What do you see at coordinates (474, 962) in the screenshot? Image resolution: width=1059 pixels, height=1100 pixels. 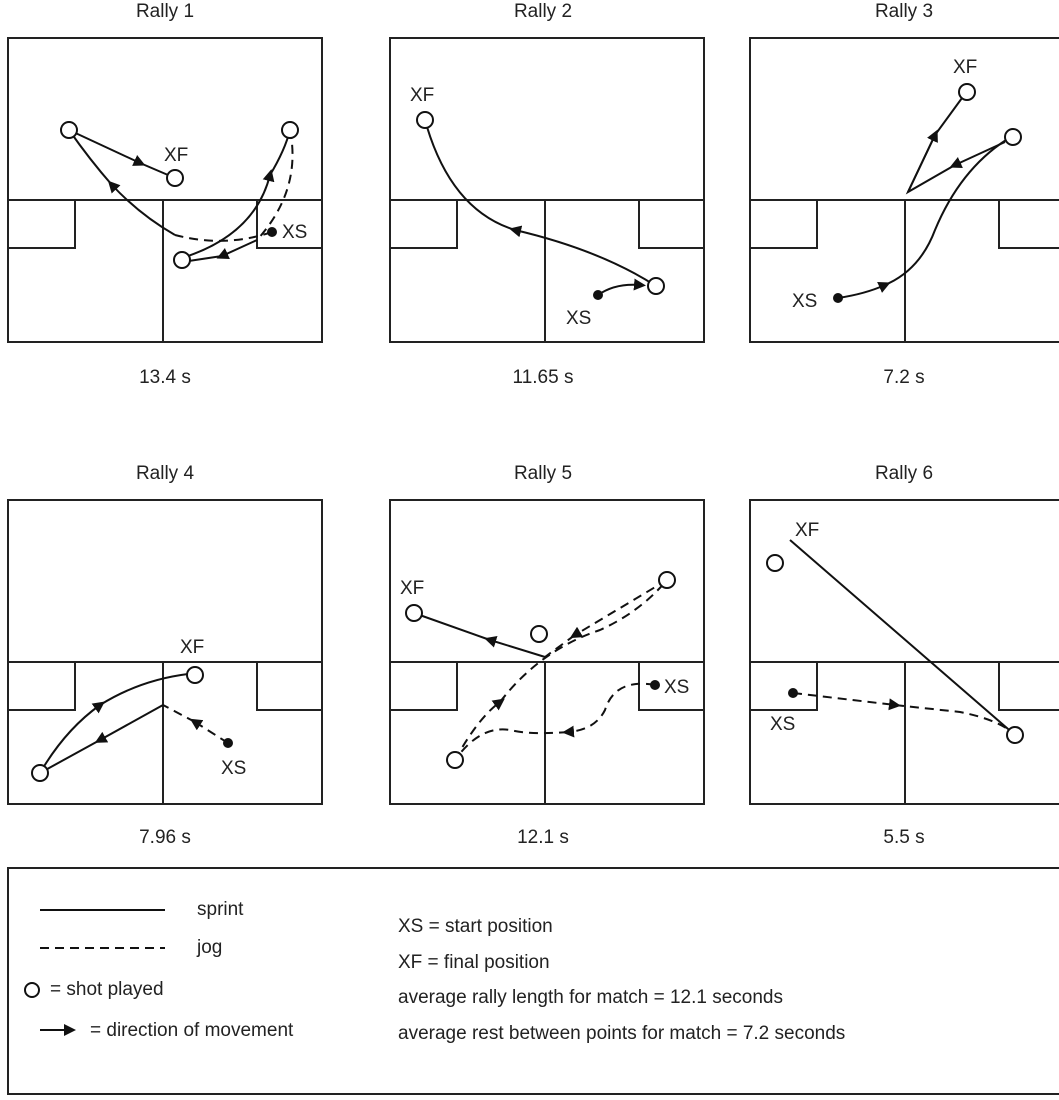 I see `legend-note: XF = final position` at bounding box center [474, 962].